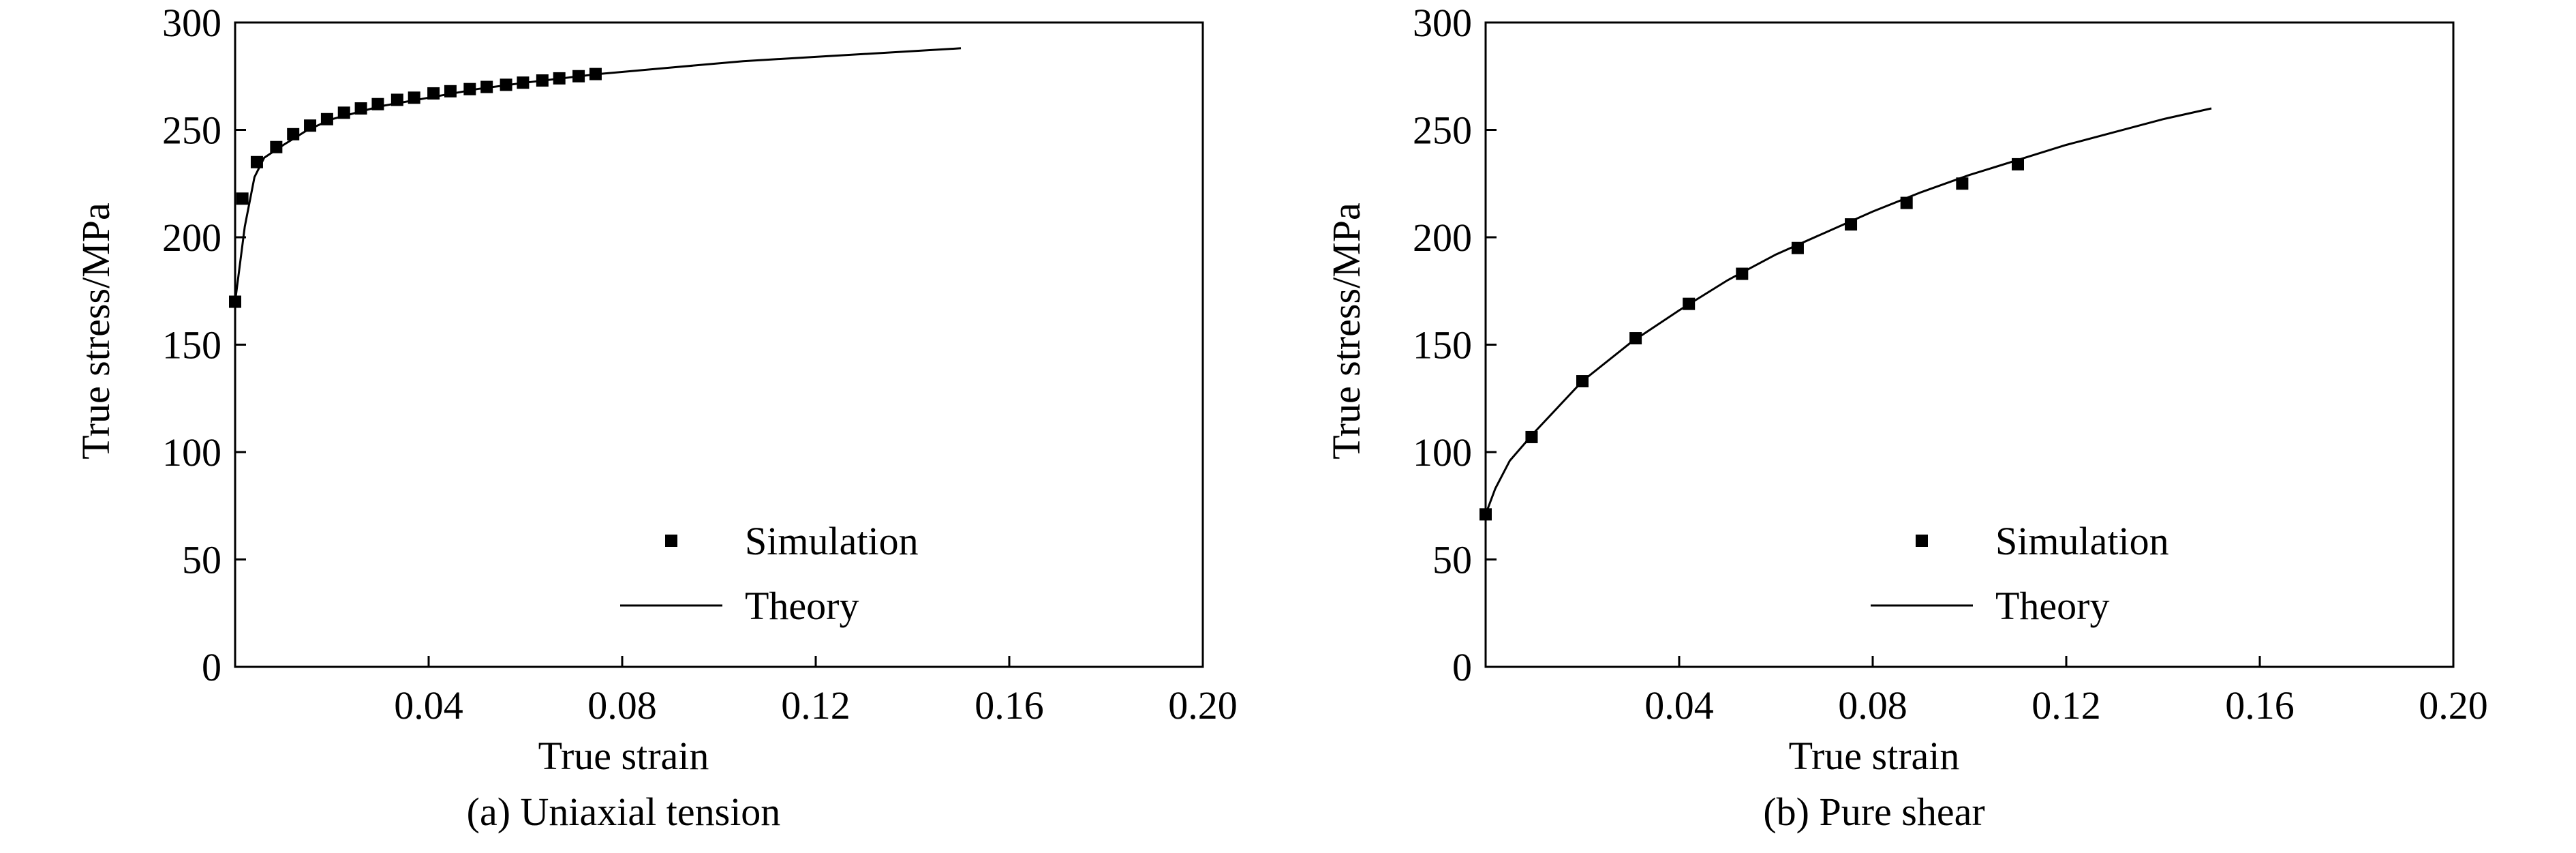  What do you see at coordinates (624, 812) in the screenshot?
I see `figure-caption: (a) Uniaxial tension` at bounding box center [624, 812].